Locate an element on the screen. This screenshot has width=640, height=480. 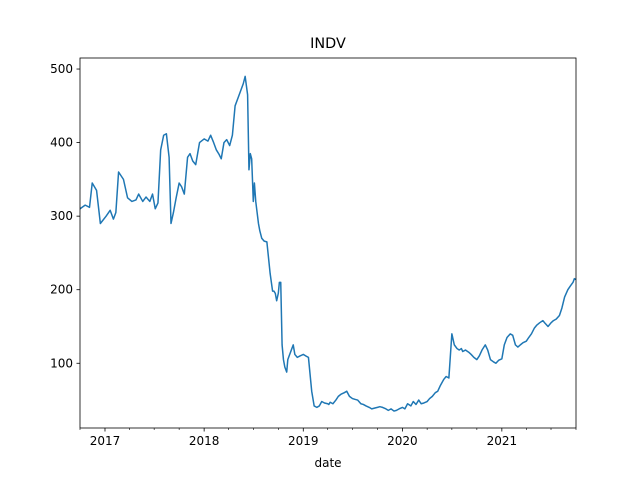
x-axis-label: date is located at coordinates (327, 463).